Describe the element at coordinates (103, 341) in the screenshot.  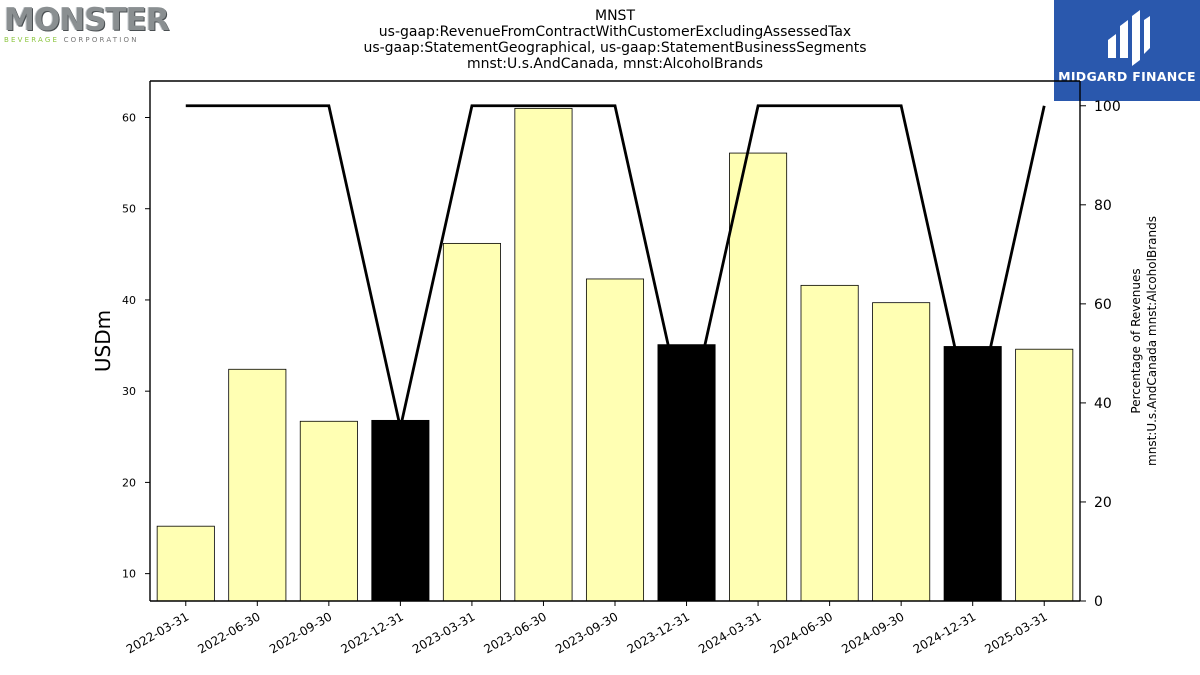
I see `y-axis-label: USDm` at that location.